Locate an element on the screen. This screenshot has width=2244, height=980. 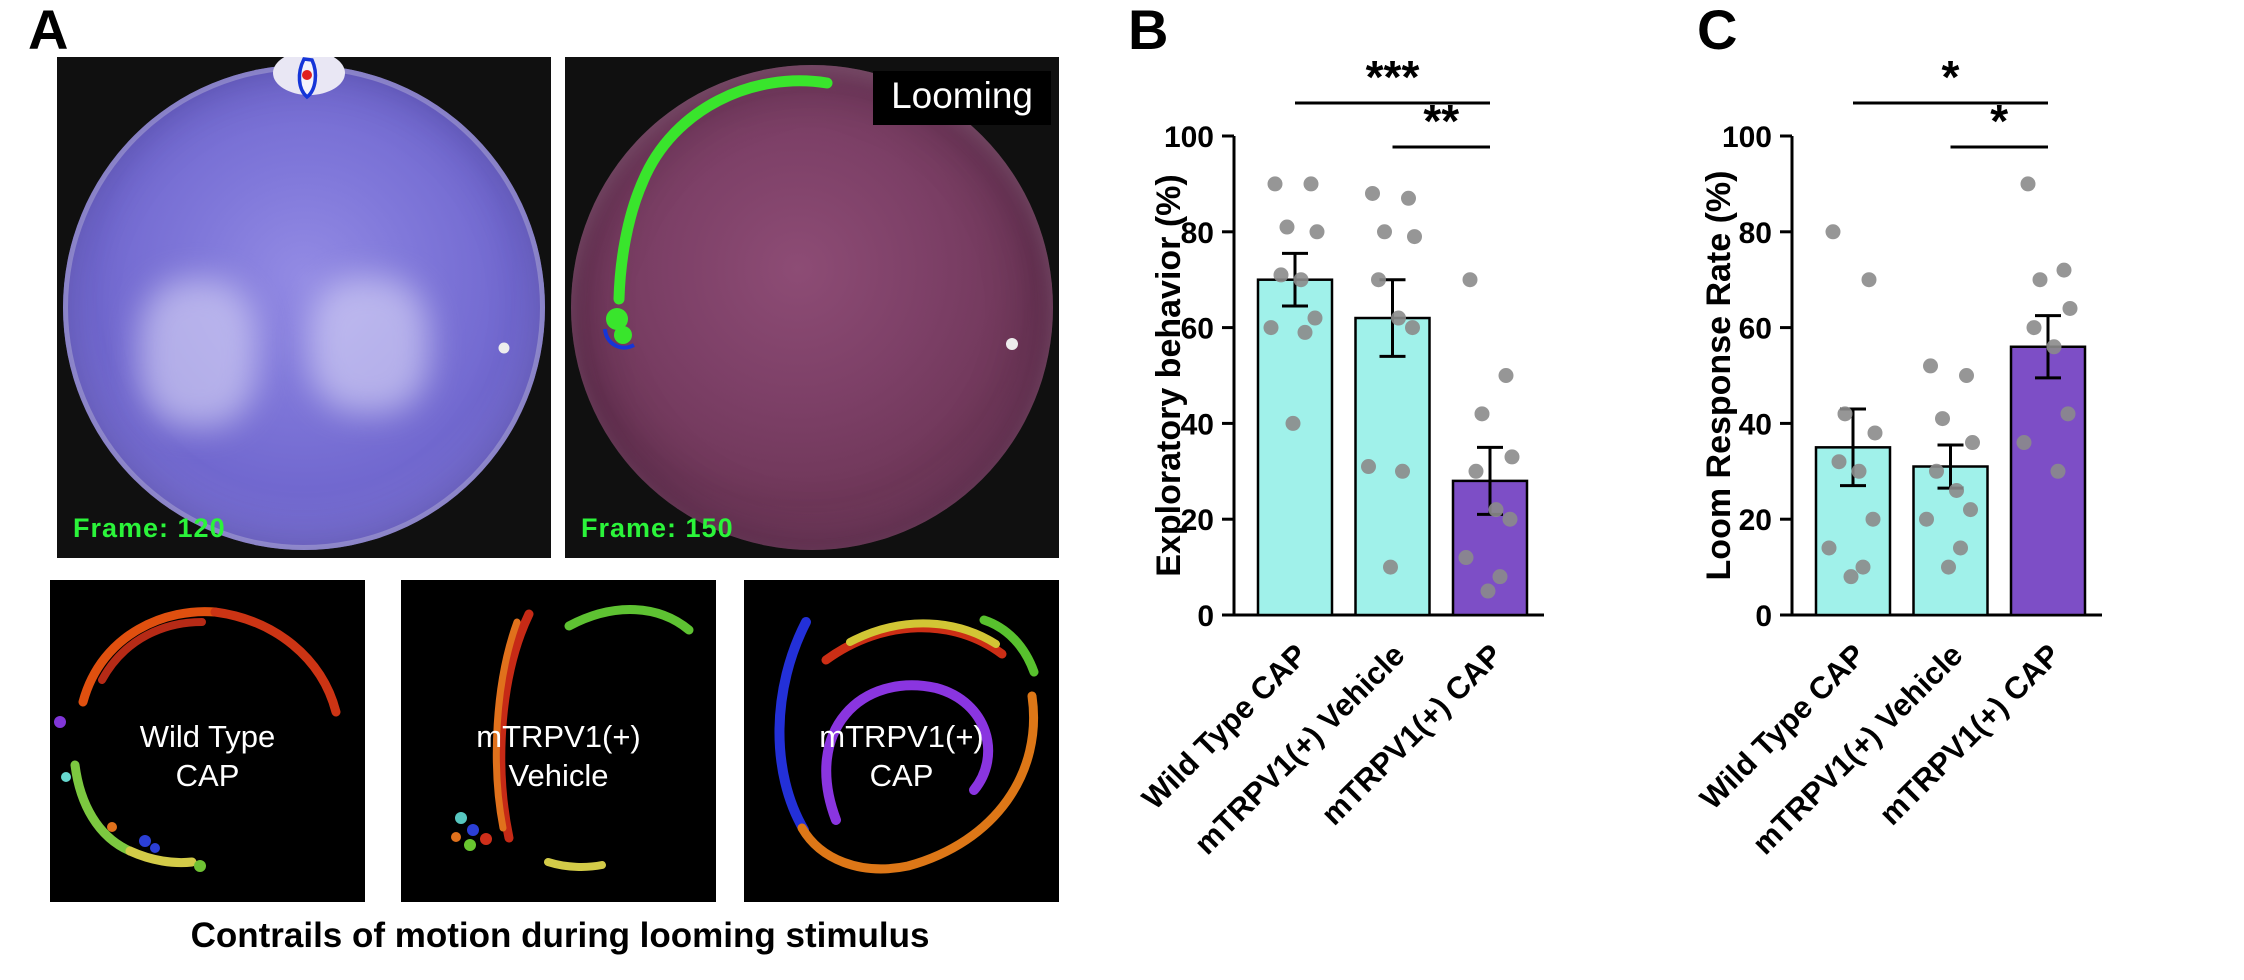
panel-a-letter: A is located at coordinates (48, 30).